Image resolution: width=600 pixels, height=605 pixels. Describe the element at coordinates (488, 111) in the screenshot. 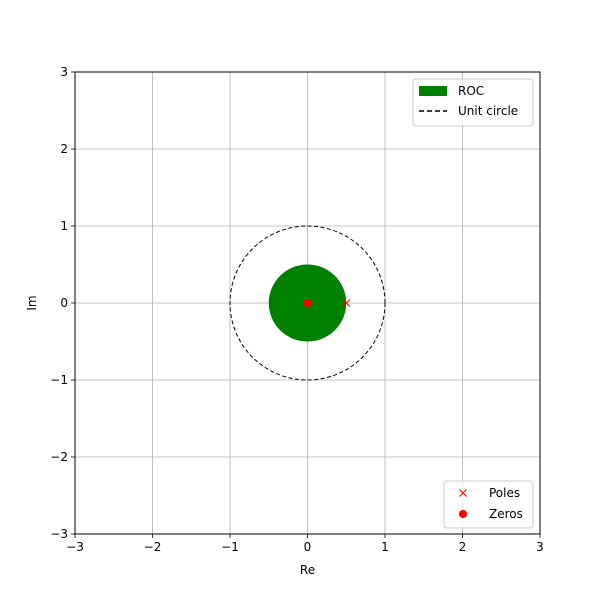

I see `legend-label-unit-circle: Unit circle` at that location.